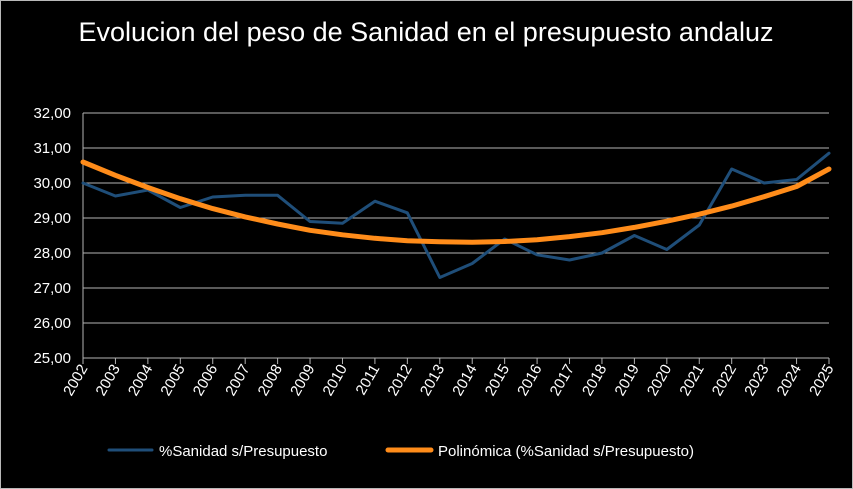  What do you see at coordinates (566, 451) in the screenshot?
I see `legend-entry: Polinómica (%Sanidad s/Presupuesto)` at bounding box center [566, 451].